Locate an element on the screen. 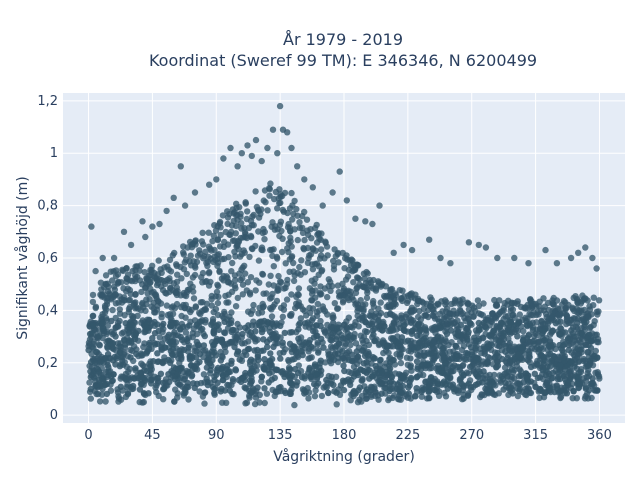  y-tick-label: 0,8 is located at coordinates (47, 206).